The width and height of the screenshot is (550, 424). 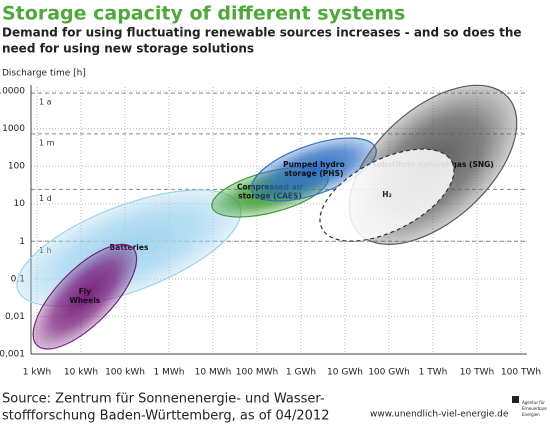 I want to click on reference-label: 1 m, so click(x=47, y=142).